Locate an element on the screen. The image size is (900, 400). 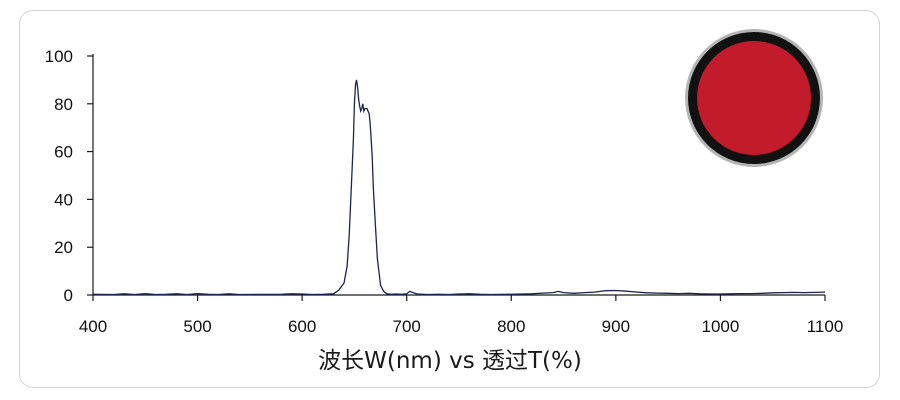
x-tick-label: 1100 is located at coordinates (825, 326).